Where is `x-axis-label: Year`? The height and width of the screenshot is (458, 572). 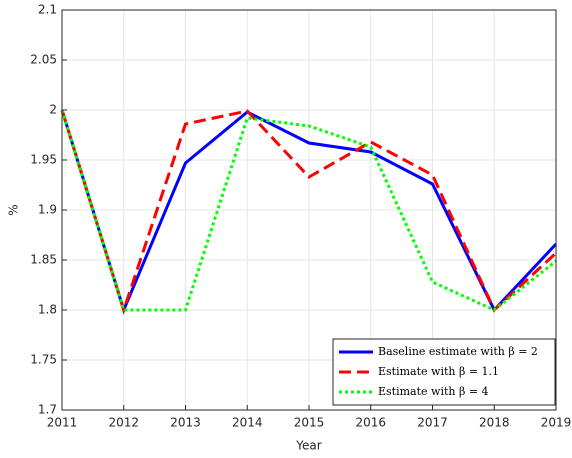
x-axis-label: Year is located at coordinates (308, 446).